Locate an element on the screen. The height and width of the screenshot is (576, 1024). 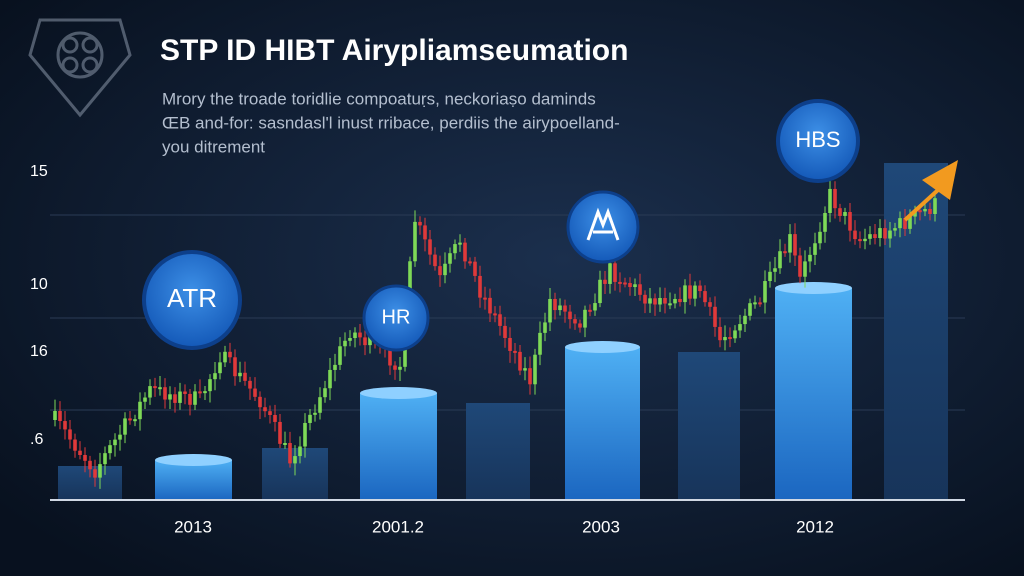
logo is located at coordinates (80, 68).